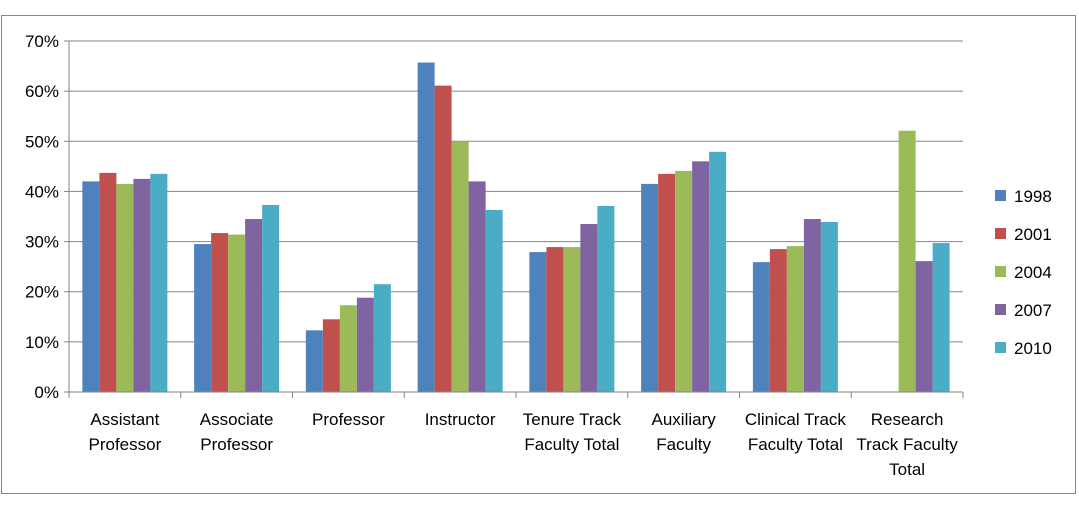 The height and width of the screenshot is (505, 1079). I want to click on y-tick-label: 20%, so click(42, 292).